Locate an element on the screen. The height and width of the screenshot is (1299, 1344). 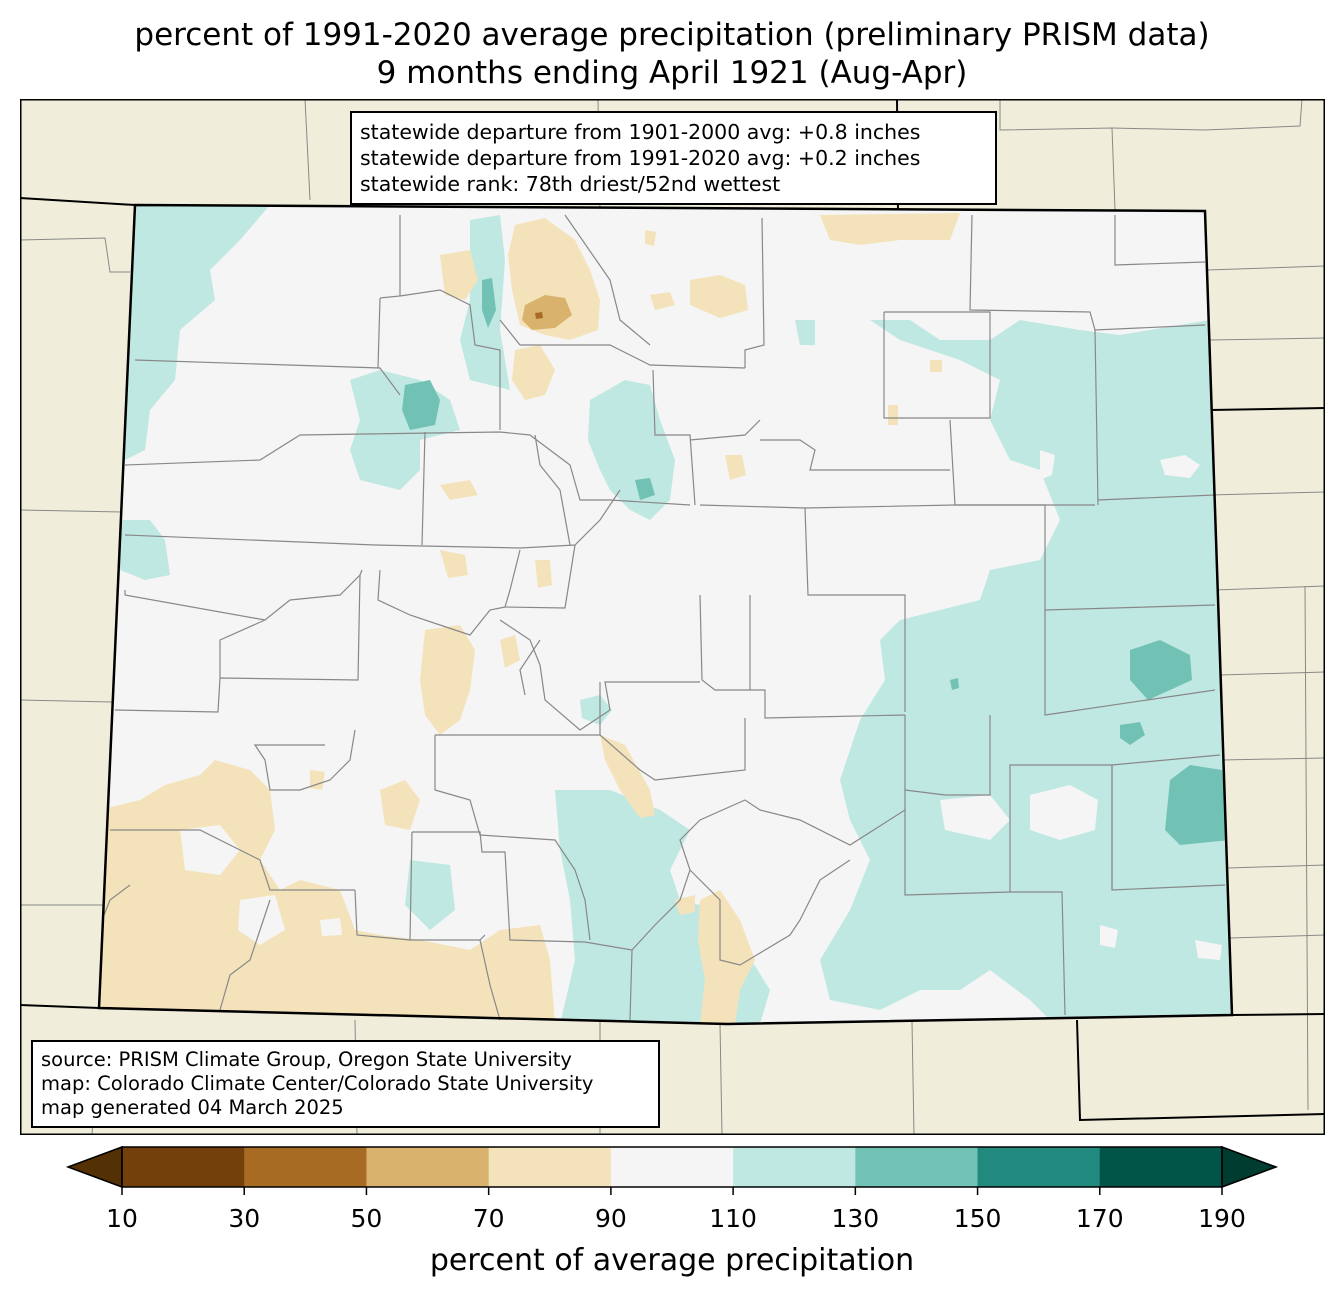
colorbar-tick-label: 10 is located at coordinates (122, 1218).